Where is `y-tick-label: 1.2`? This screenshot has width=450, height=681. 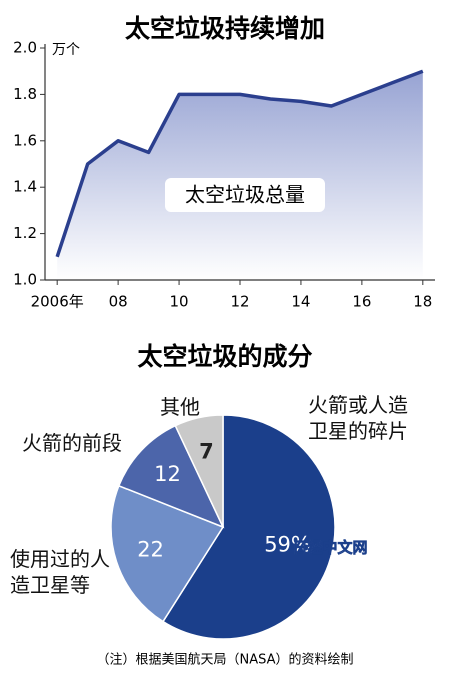 y-tick-label: 1.2 is located at coordinates (25, 233).